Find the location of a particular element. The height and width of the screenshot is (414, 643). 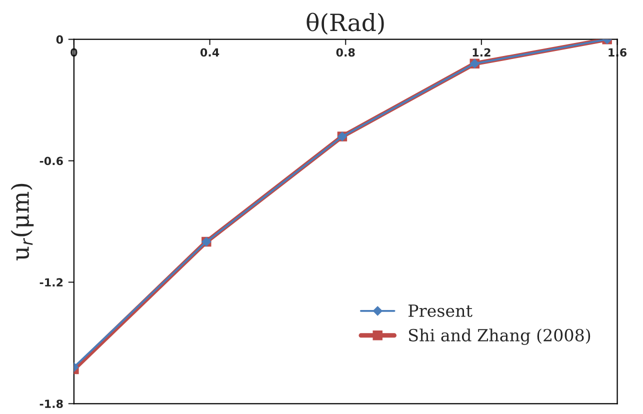

x-tick-label: 1.2 is located at coordinates (481, 52).